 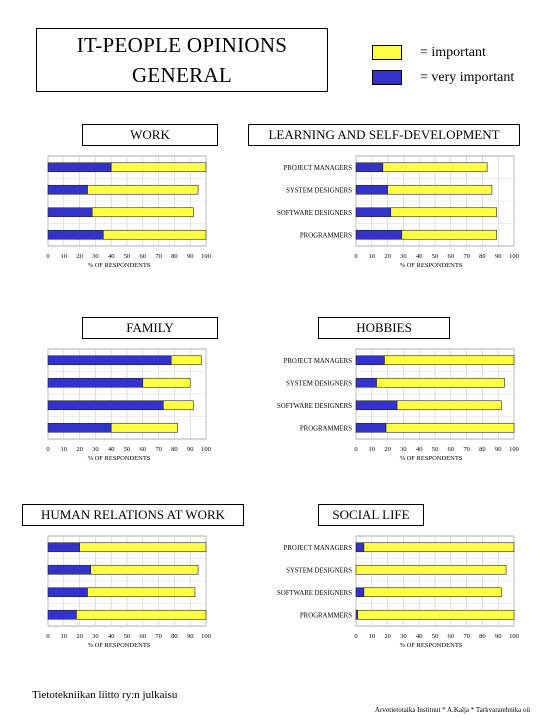 I want to click on tick-label: 90, so click(x=498, y=449).